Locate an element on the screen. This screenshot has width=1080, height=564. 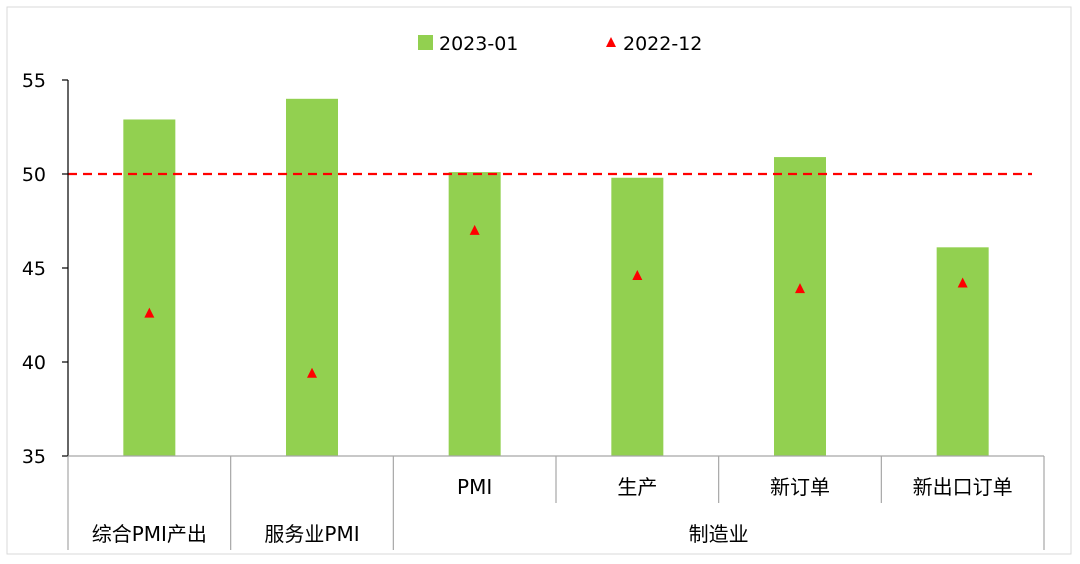
x-group-label-manufacturing: 制造业 is located at coordinates (719, 534).